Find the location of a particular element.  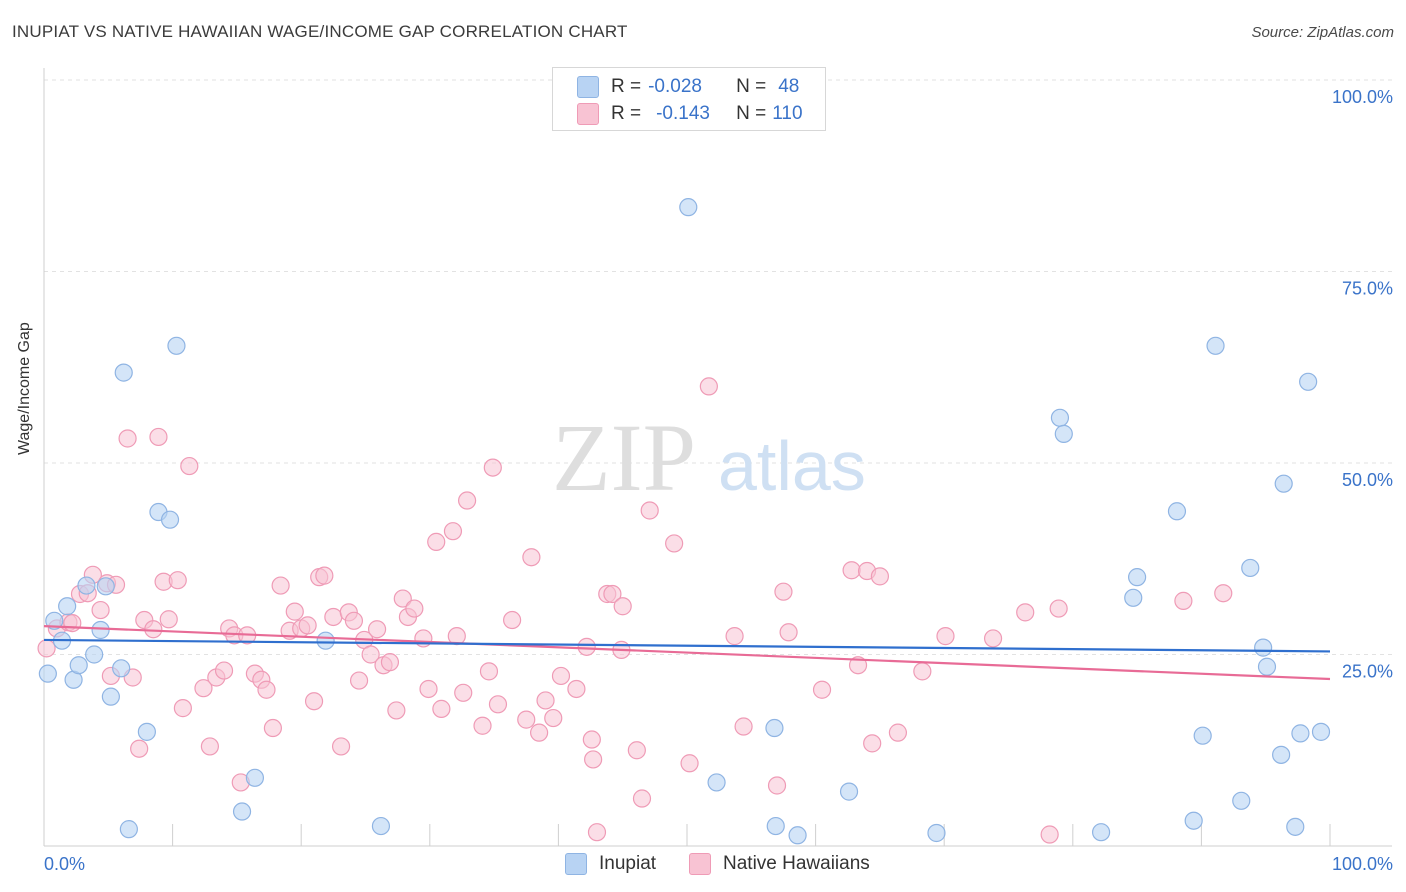

native-hawaiian-trend-line is located at coordinates (687, 653).